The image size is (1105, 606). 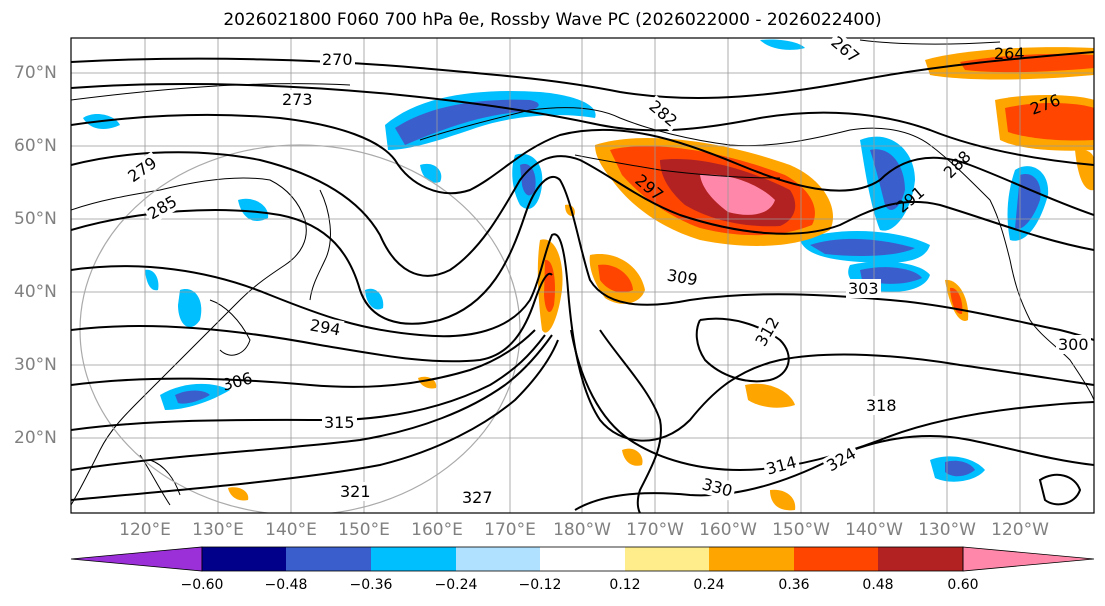 I want to click on colorbar-tick: −0.24, so click(x=456, y=585).